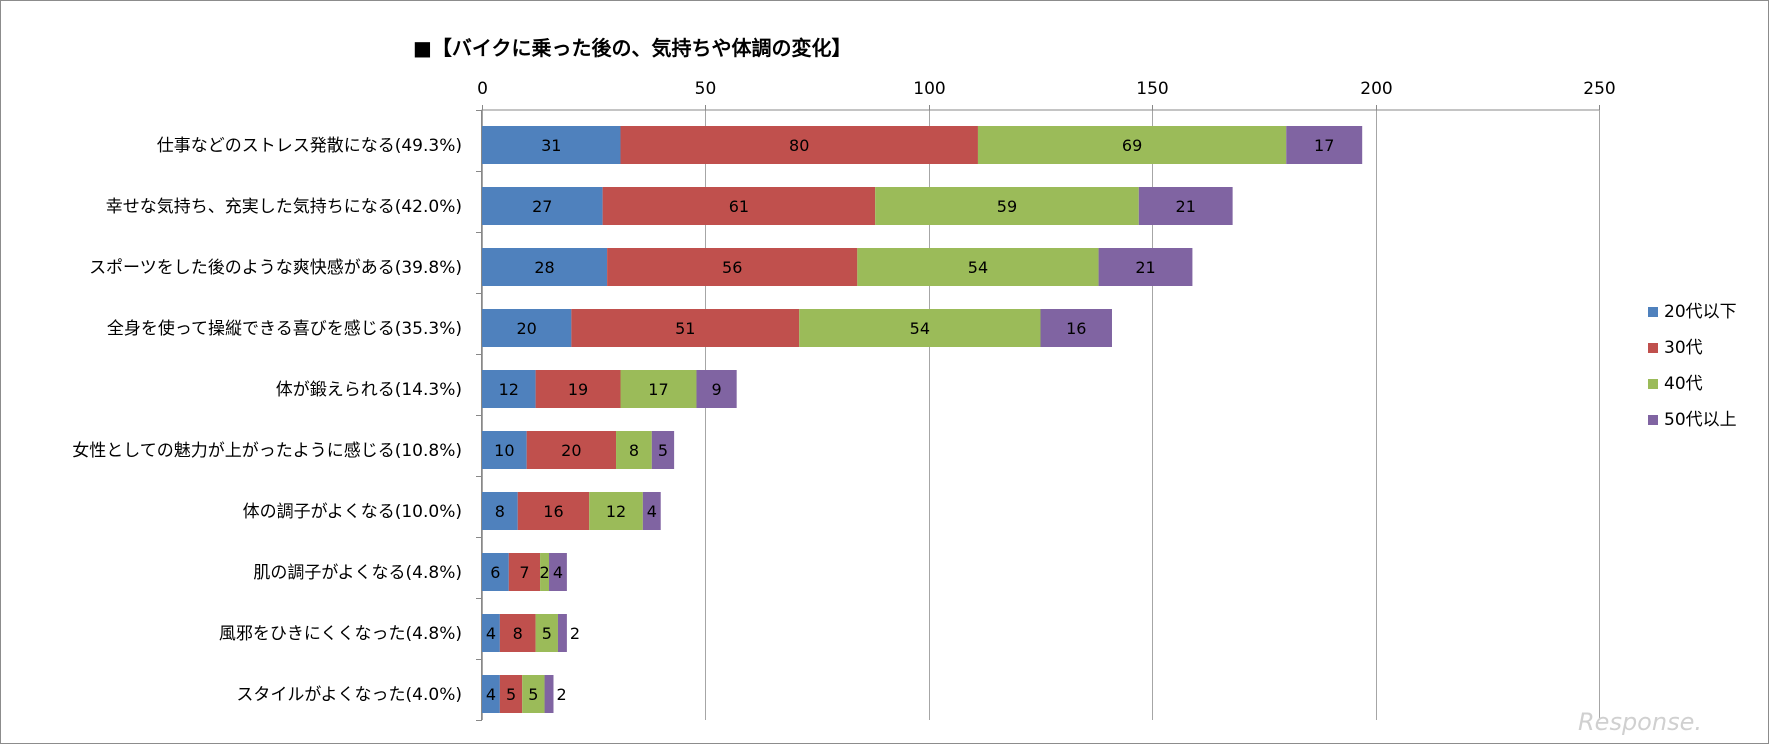  Describe the element at coordinates (340, 634) in the screenshot. I see `category-label: 風邪をひきにくくなった(4.8%)` at that location.